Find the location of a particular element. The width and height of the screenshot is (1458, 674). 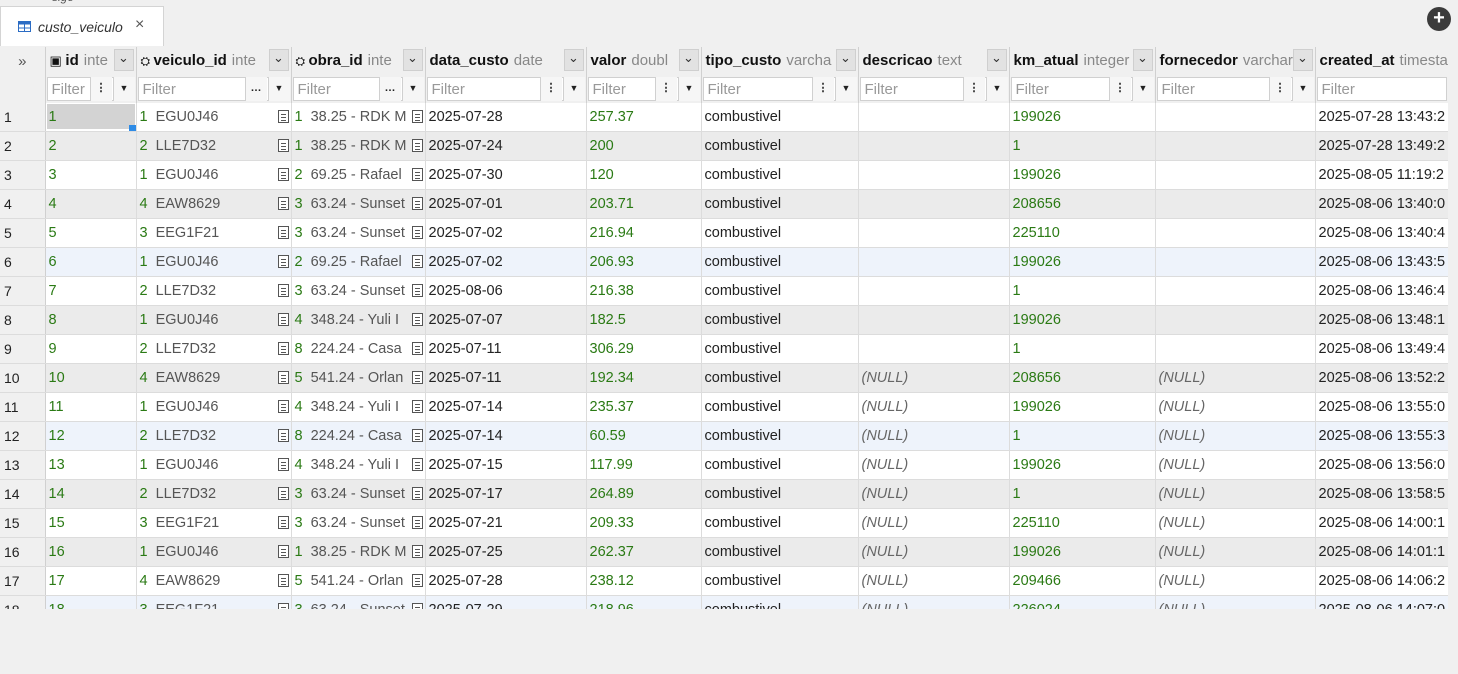

cell-id: 11 is located at coordinates (91, 407).